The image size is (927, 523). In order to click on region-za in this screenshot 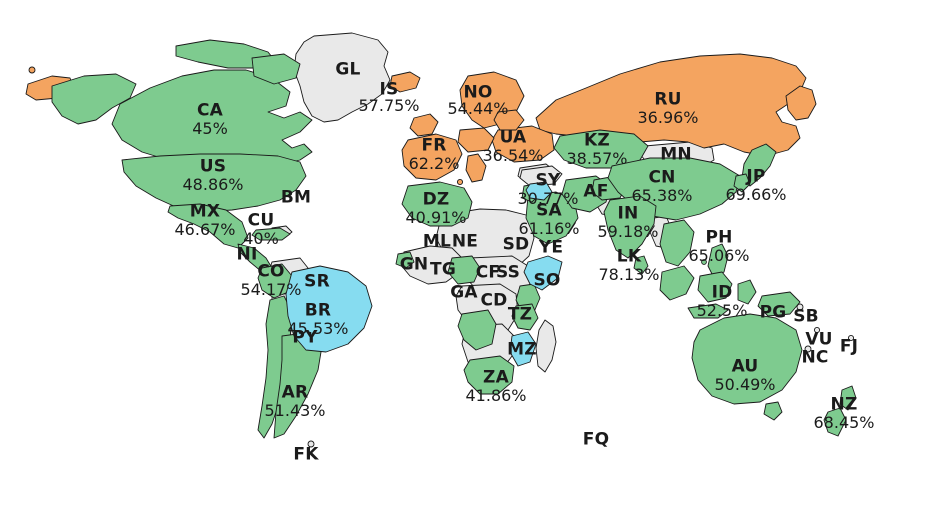, I will do `click(489, 375)`.